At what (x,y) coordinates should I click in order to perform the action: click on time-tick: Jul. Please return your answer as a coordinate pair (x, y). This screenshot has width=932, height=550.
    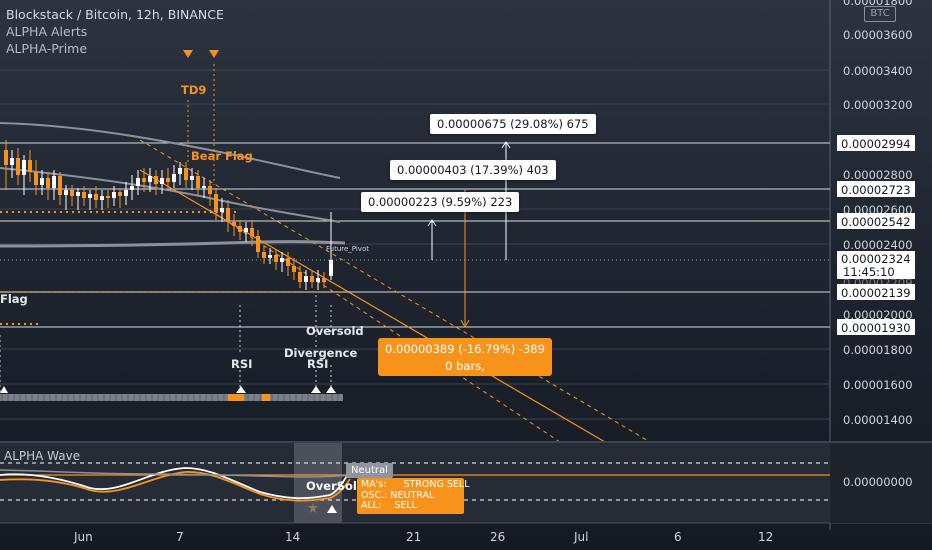
    Looking at the image, I should click on (580, 537).